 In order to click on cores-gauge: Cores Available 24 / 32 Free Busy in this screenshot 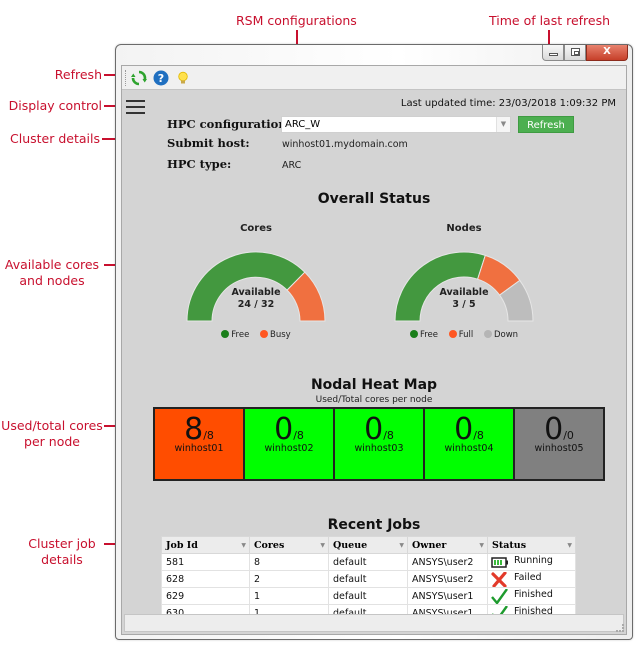, I will do `click(256, 288)`.